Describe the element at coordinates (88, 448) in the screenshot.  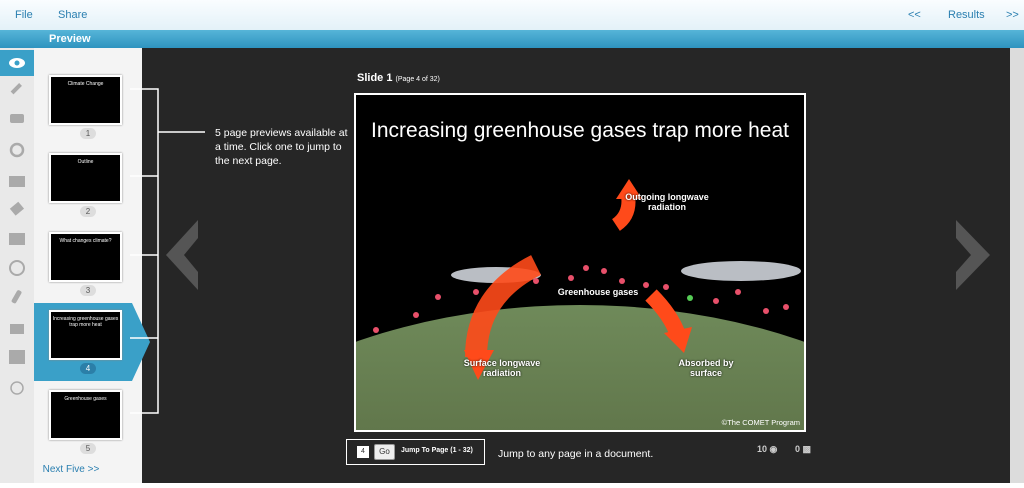
I see `thumbnail-number: 5` at that location.